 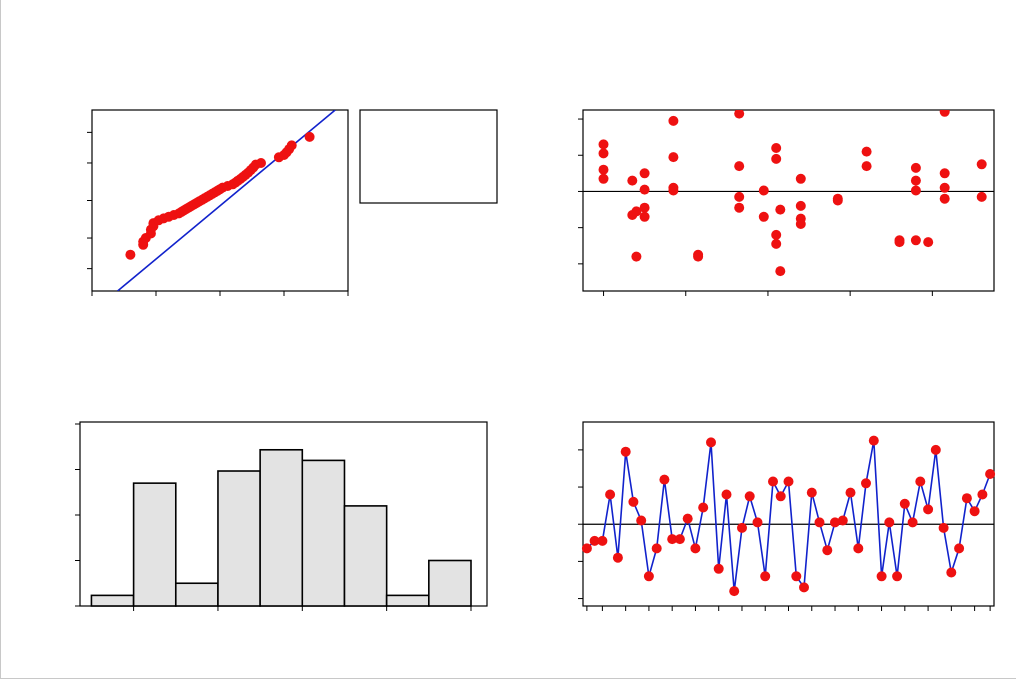 What do you see at coordinates (226, 200) in the screenshot?
I see `probability-plot-fit-line` at bounding box center [226, 200].